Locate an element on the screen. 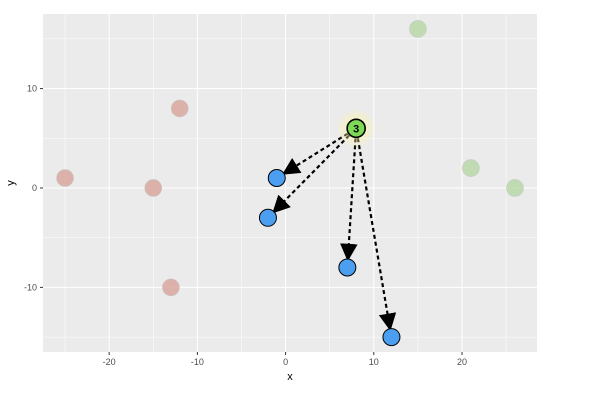  x-axis-label: x is located at coordinates (290, 377).